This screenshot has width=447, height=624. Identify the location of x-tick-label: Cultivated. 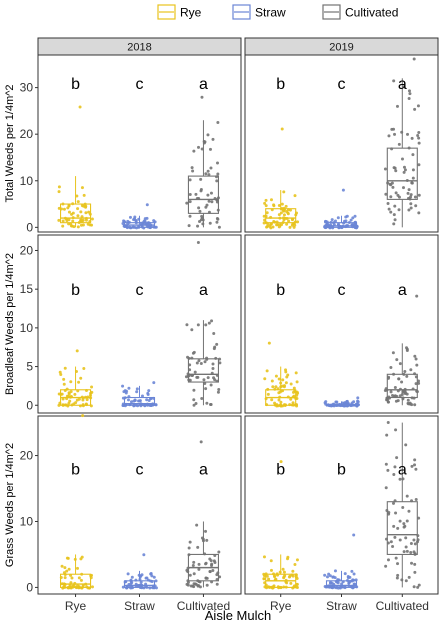
(203, 606).